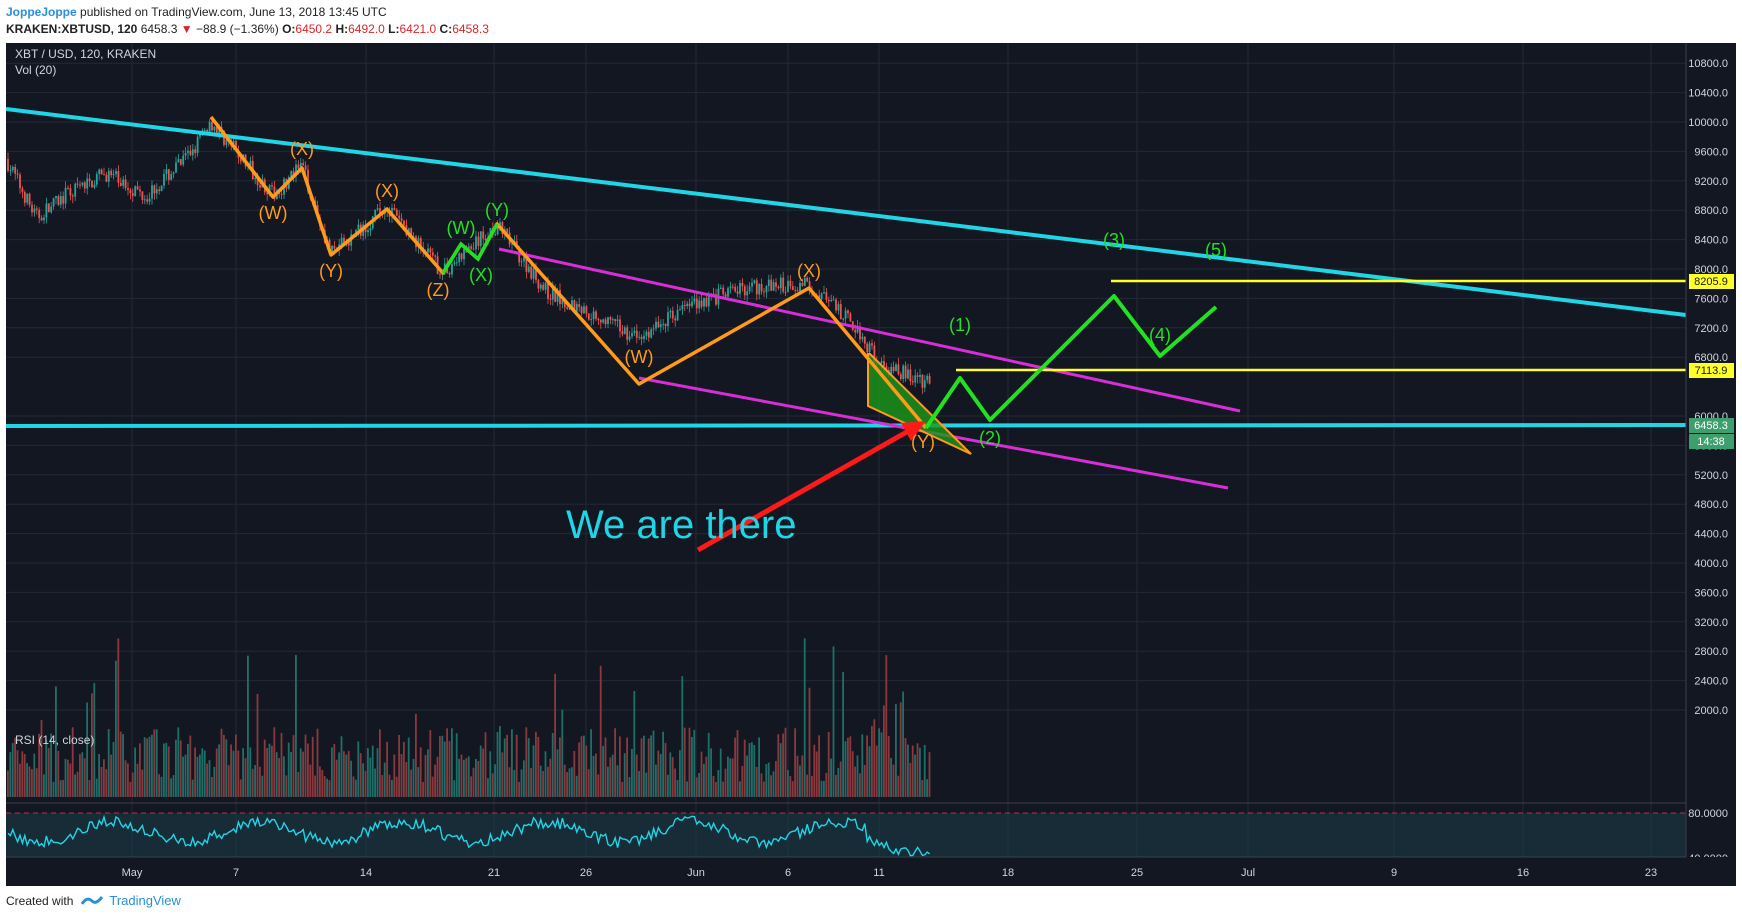 Image resolution: width=1742 pixels, height=919 pixels. I want to click on price-tick-label: 6800.0, so click(1711, 358).